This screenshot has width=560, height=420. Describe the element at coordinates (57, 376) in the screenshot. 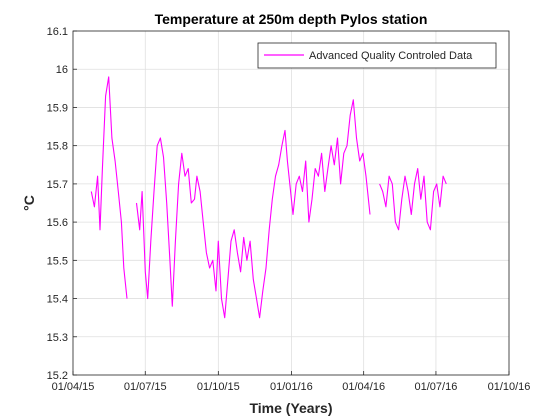

I see `y-tick-label: 15.2` at that location.